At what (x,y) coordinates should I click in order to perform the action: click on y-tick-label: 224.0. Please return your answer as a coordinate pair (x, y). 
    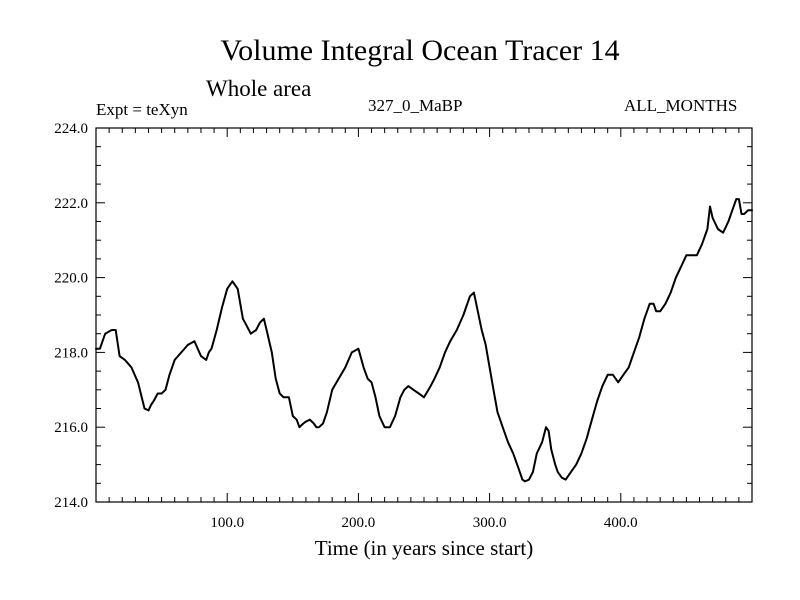
    Looking at the image, I should click on (71, 129).